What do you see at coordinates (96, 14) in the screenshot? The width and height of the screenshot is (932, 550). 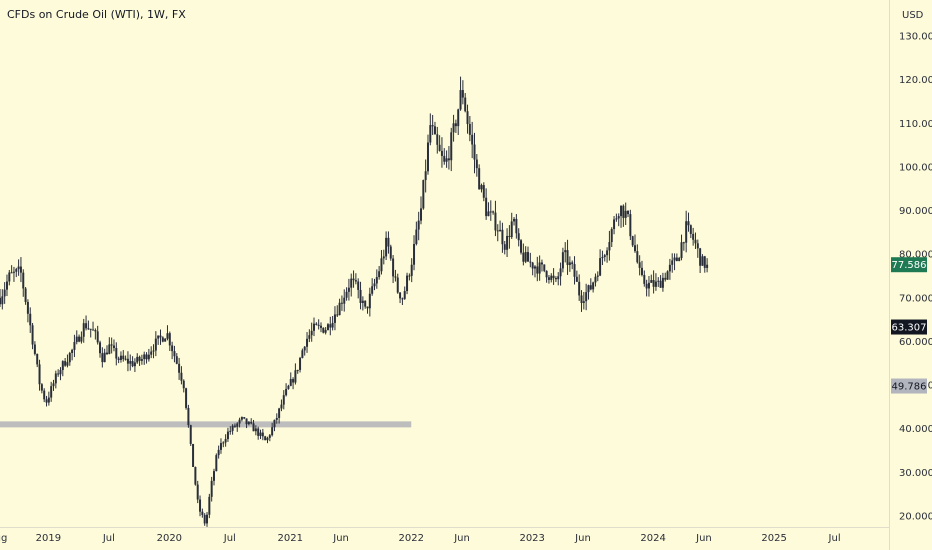 I see `chart-title: CFDs on Crude Oil (WTI), 1W, FX` at bounding box center [96, 14].